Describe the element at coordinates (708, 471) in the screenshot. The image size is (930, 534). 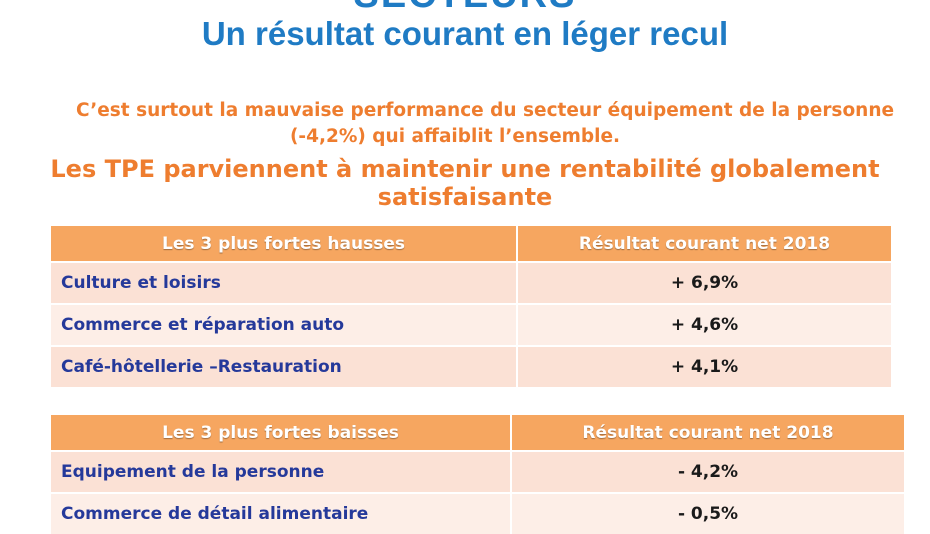
I see `result-value: - 4,2%` at that location.